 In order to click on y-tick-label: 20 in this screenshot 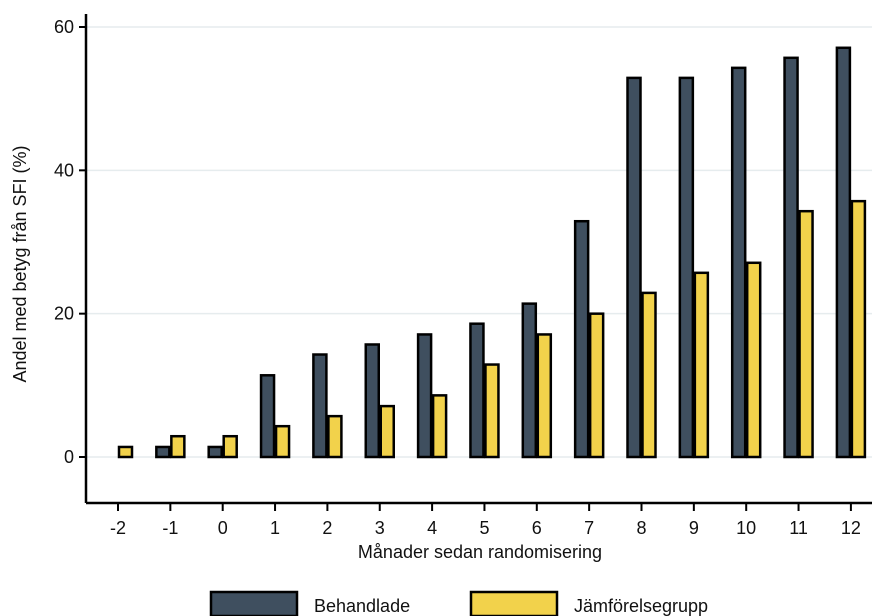, I will do `click(64, 314)`.